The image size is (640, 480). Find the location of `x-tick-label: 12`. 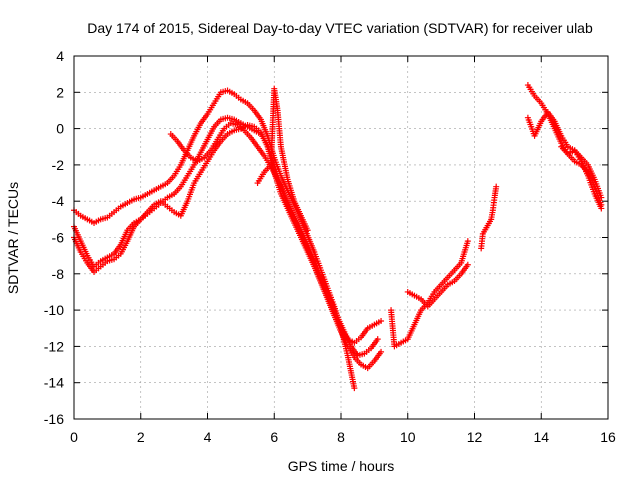

x-tick-label: 12 is located at coordinates (475, 437).